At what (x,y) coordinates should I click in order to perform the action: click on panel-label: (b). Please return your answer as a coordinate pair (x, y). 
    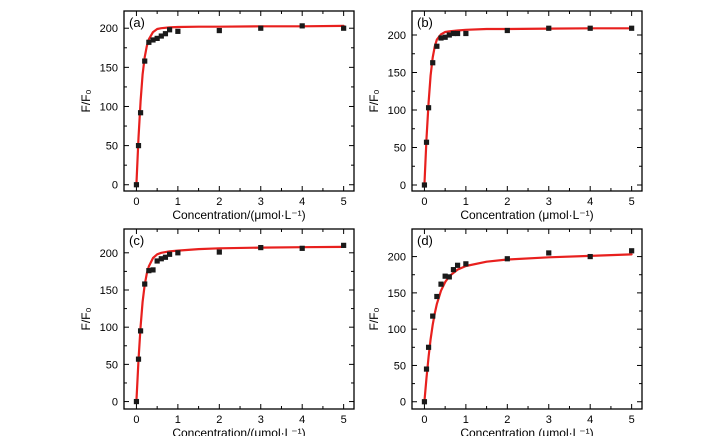
    Looking at the image, I should click on (425, 22).